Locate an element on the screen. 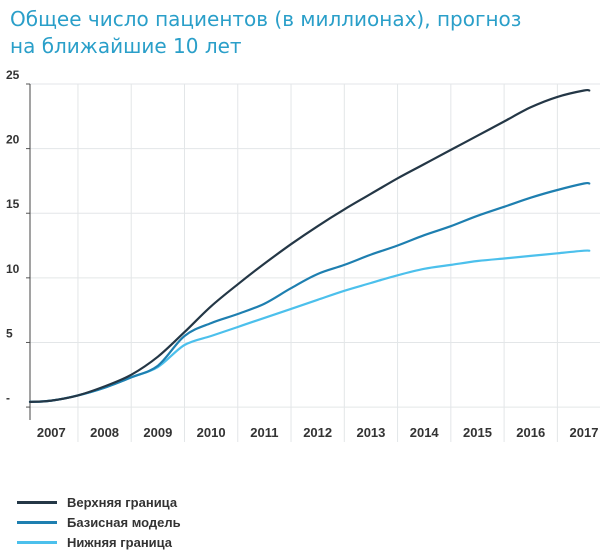  x-tick-label: 2016 is located at coordinates (530, 432).